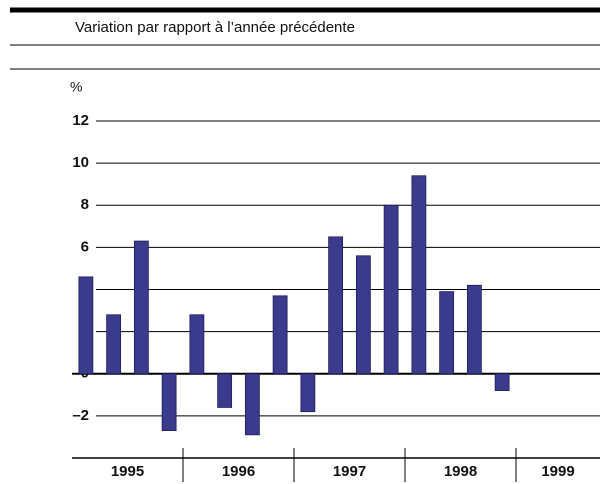 This screenshot has height=484, width=607. I want to click on x-tick-label: 1997, so click(349, 471).